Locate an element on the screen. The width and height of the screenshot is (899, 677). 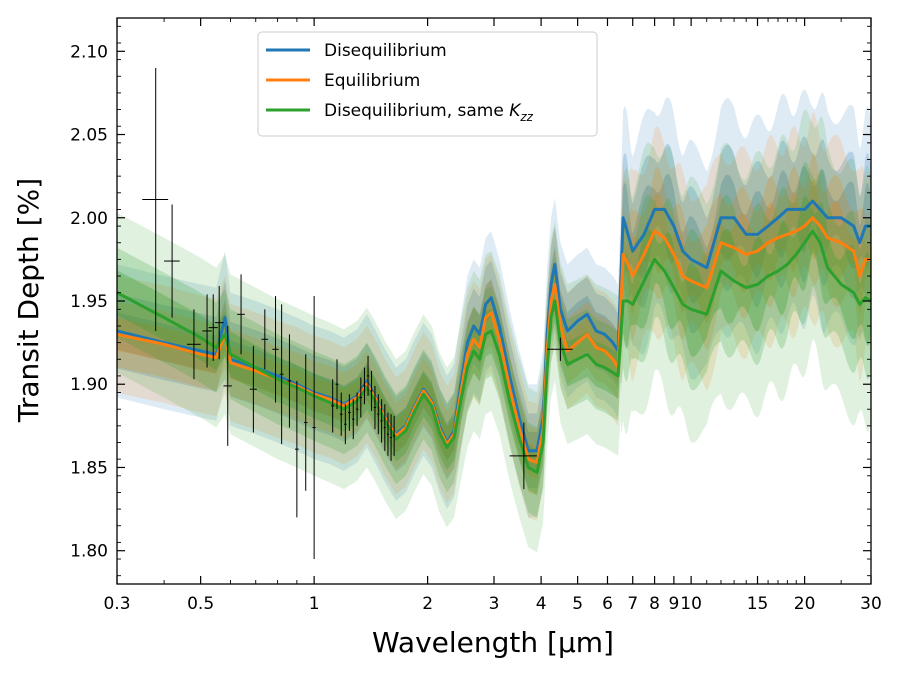
x-tick-label: 5 is located at coordinates (577, 604).